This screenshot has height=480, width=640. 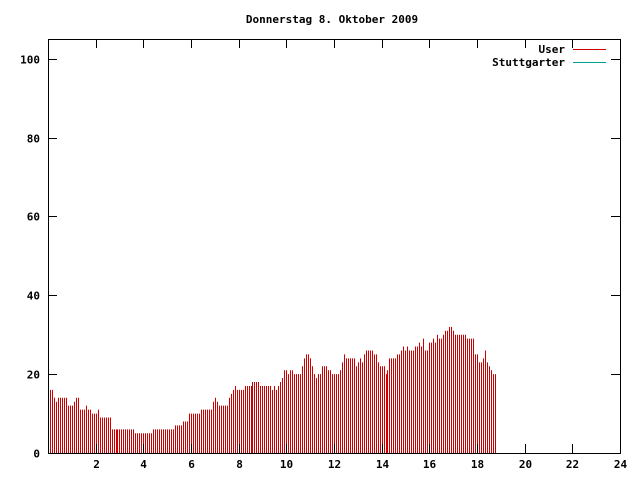 What do you see at coordinates (332, 19) in the screenshot?
I see `chart-title: Donnerstag 8. Oktober 2009` at bounding box center [332, 19].